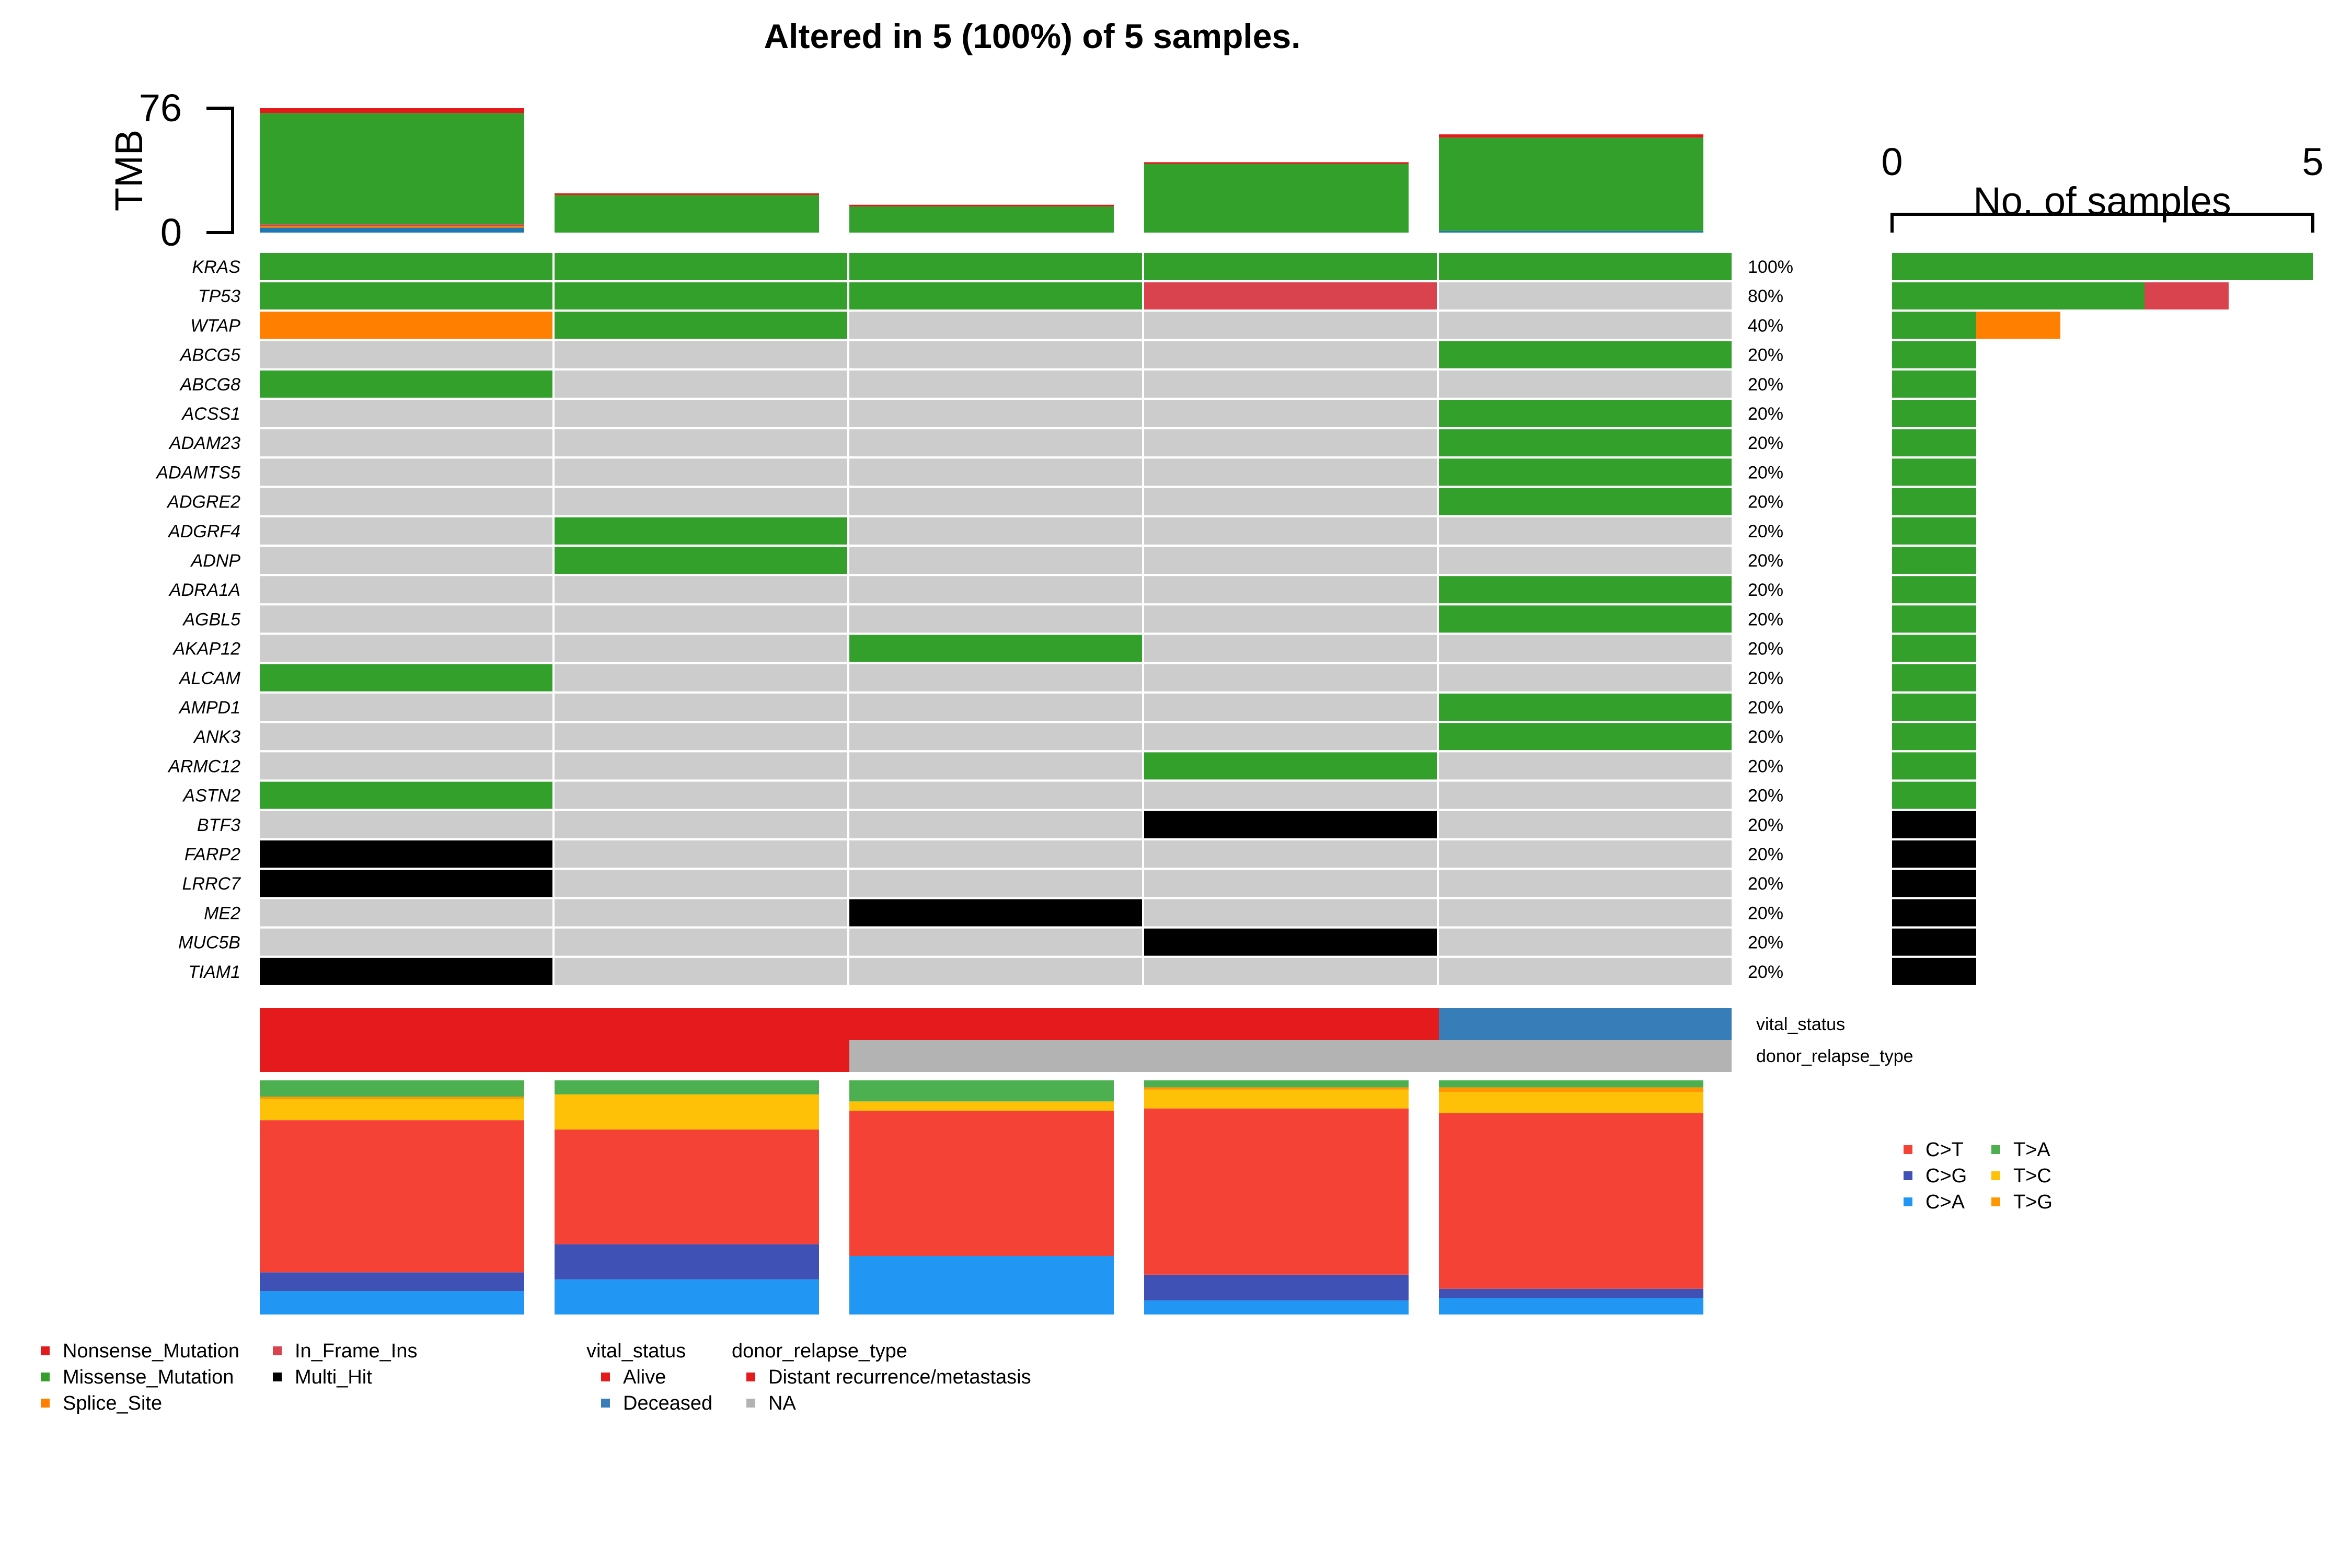 The height and width of the screenshot is (1568, 2352). I want to click on gene-label-farp2: FARP2, so click(212, 854).